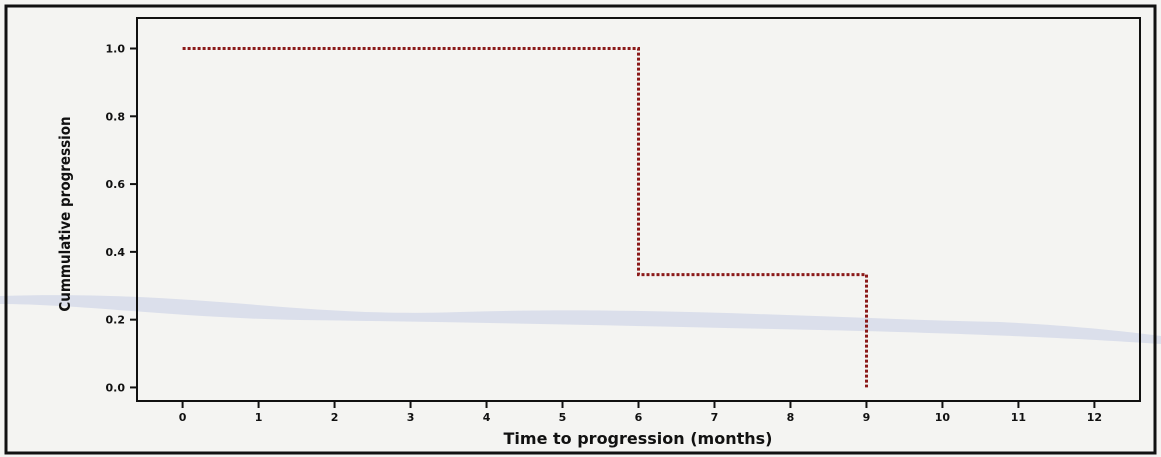 This screenshot has width=1161, height=457. What do you see at coordinates (65, 213) in the screenshot?
I see `y-axis-label: Cummulative progression` at bounding box center [65, 213].